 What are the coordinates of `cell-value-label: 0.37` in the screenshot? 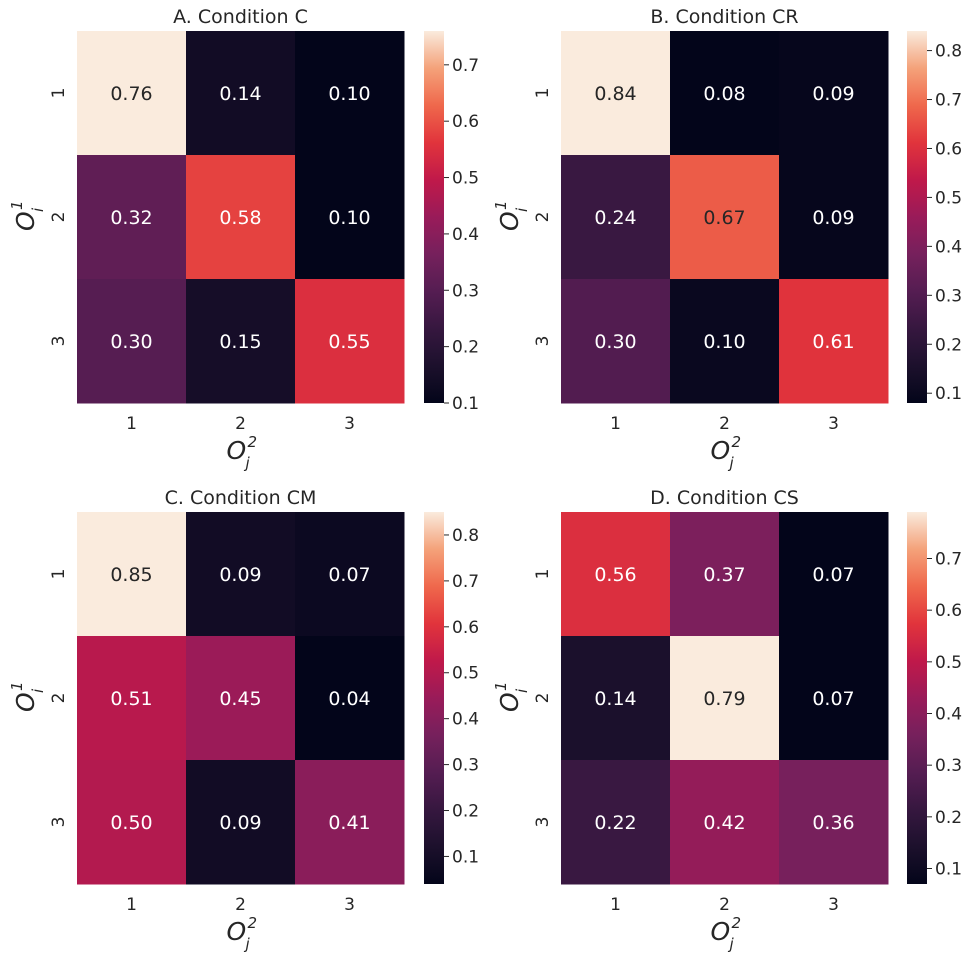 It's located at (724, 575).